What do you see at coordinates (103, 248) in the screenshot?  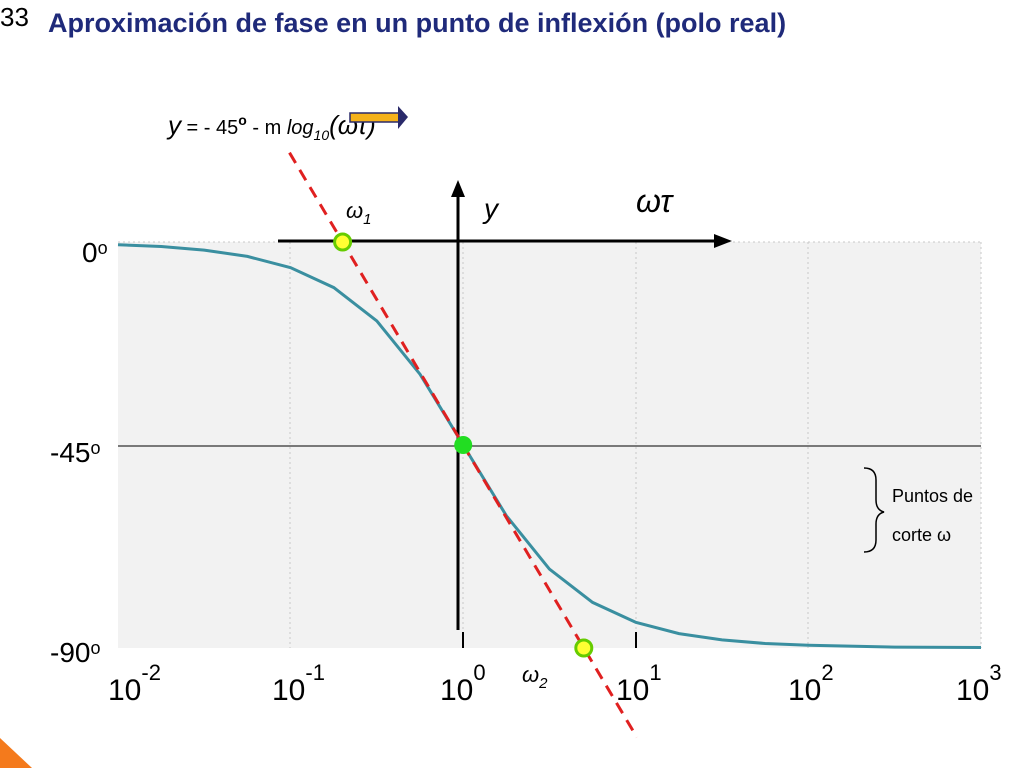 I see `y-tick-0-sup: o` at bounding box center [103, 248].